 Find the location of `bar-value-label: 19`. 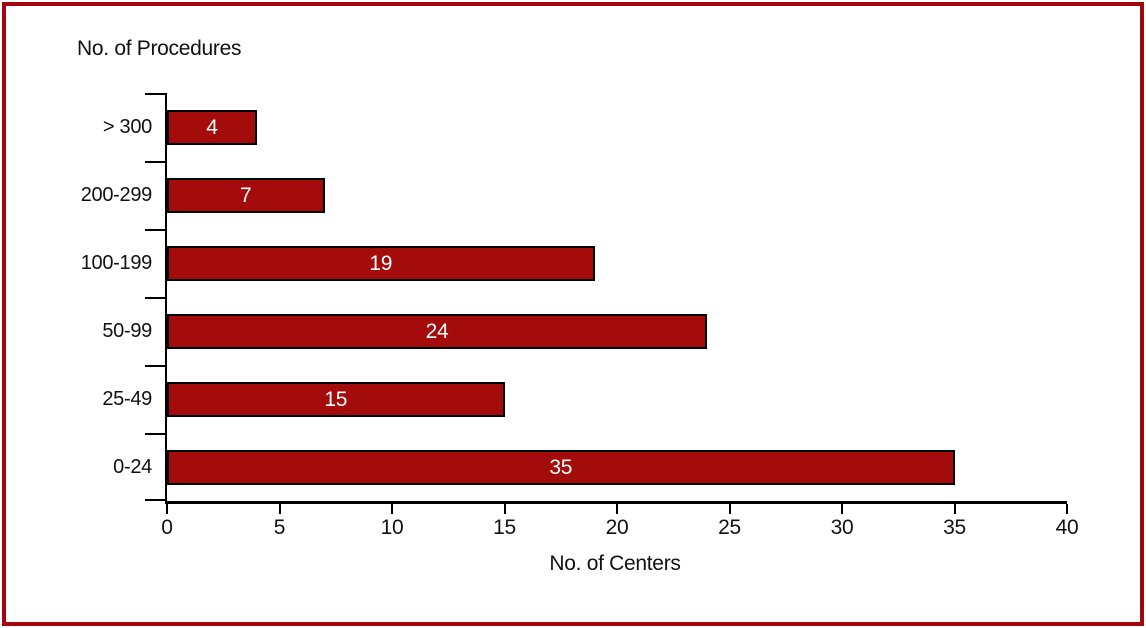

bar-value-label: 19 is located at coordinates (381, 263).